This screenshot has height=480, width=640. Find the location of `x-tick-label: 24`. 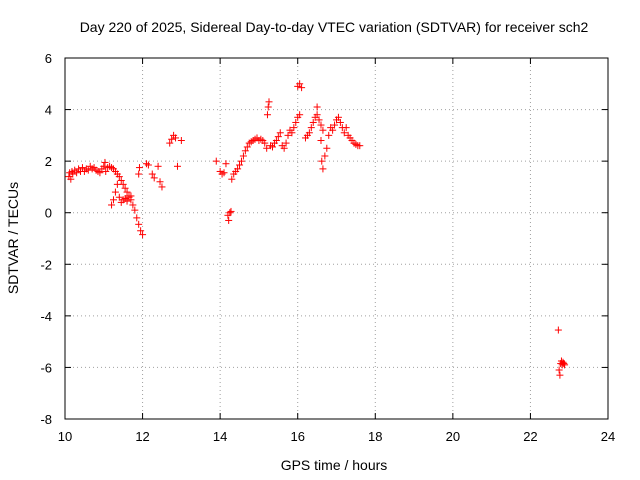

x-tick-label: 24 is located at coordinates (608, 436).